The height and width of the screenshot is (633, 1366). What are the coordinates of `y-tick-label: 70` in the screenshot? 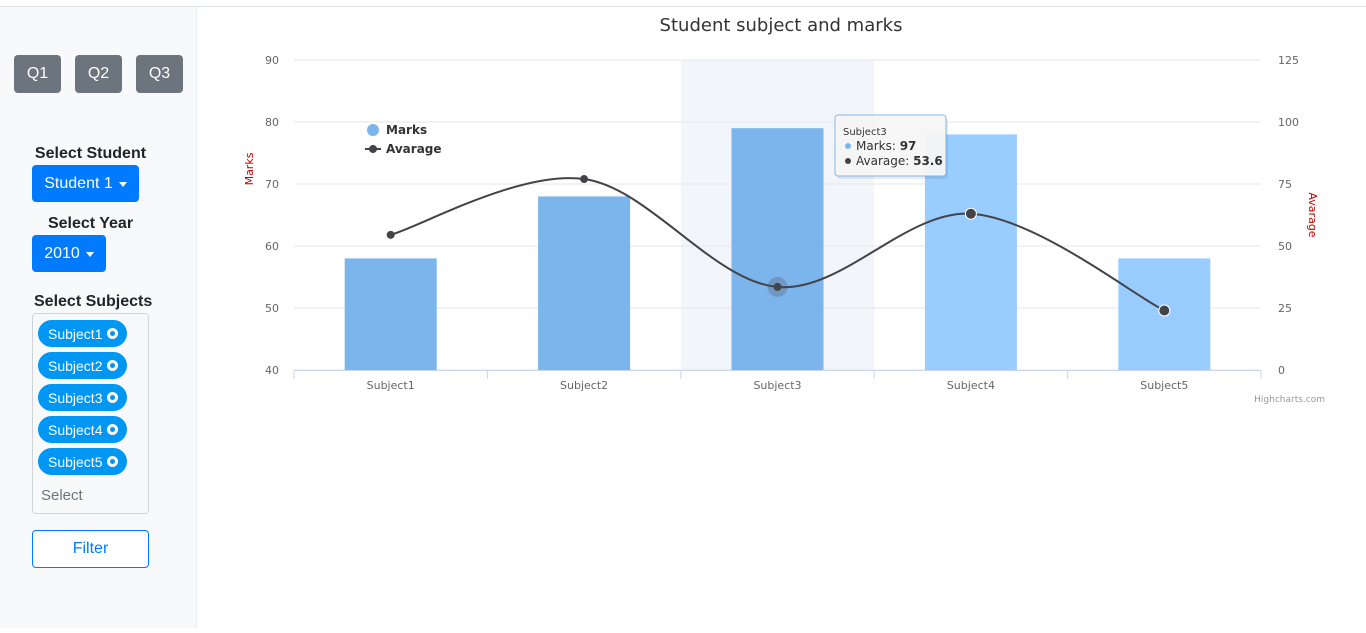 It's located at (272, 184).